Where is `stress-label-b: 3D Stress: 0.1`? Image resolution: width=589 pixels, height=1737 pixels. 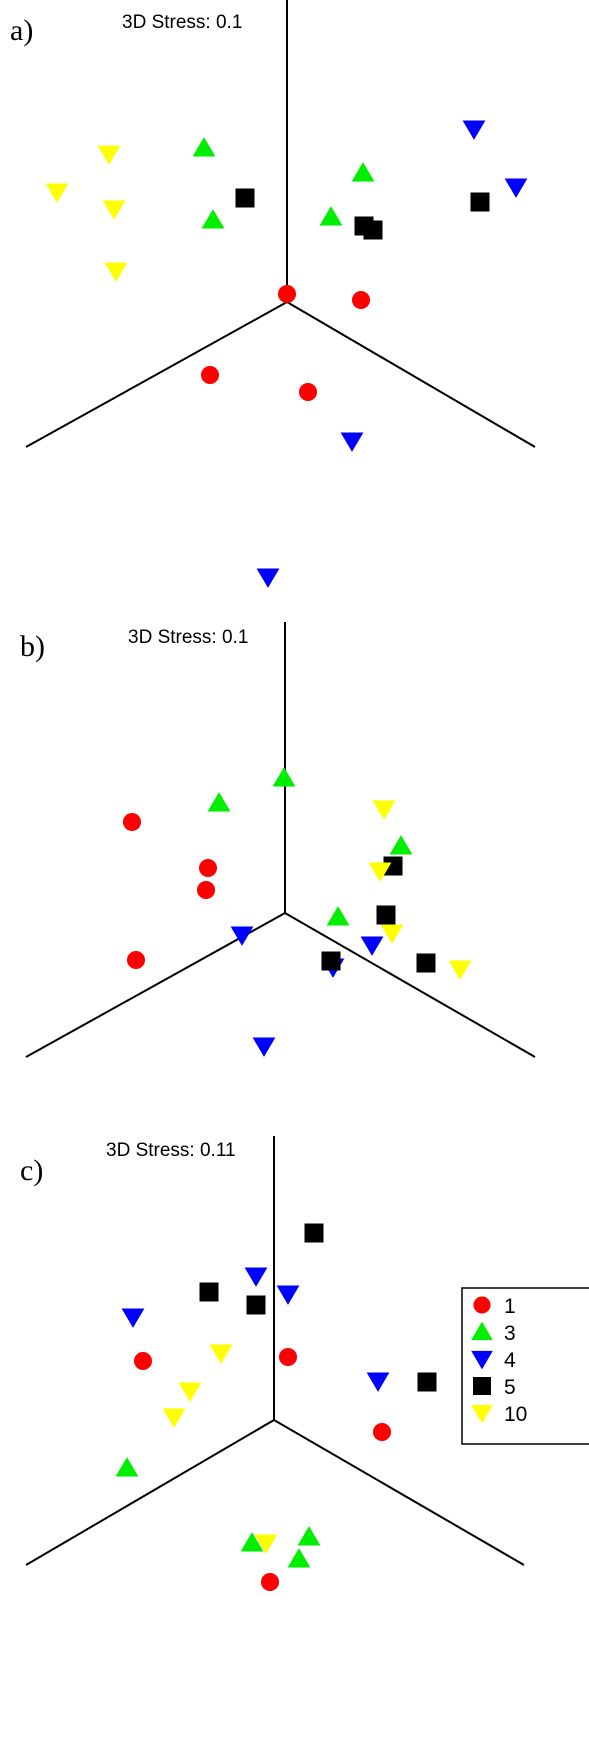
stress-label-b: 3D Stress: 0.1 is located at coordinates (188, 637).